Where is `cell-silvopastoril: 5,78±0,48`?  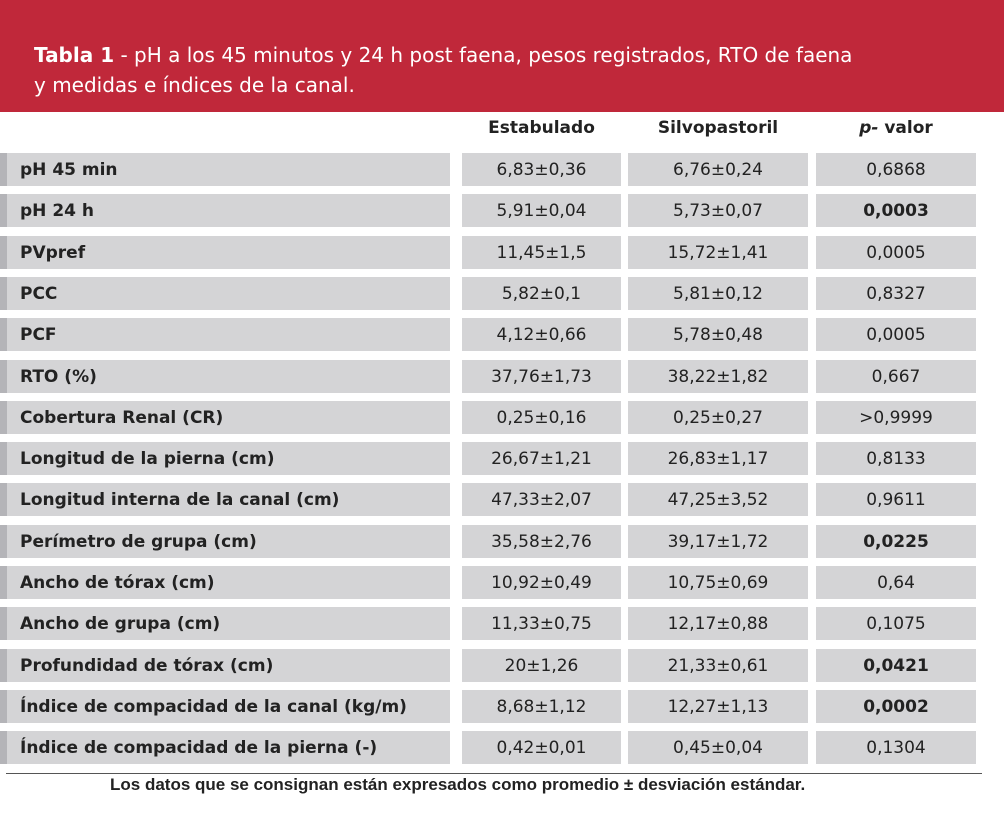 cell-silvopastoril: 5,78±0,48 is located at coordinates (718, 334).